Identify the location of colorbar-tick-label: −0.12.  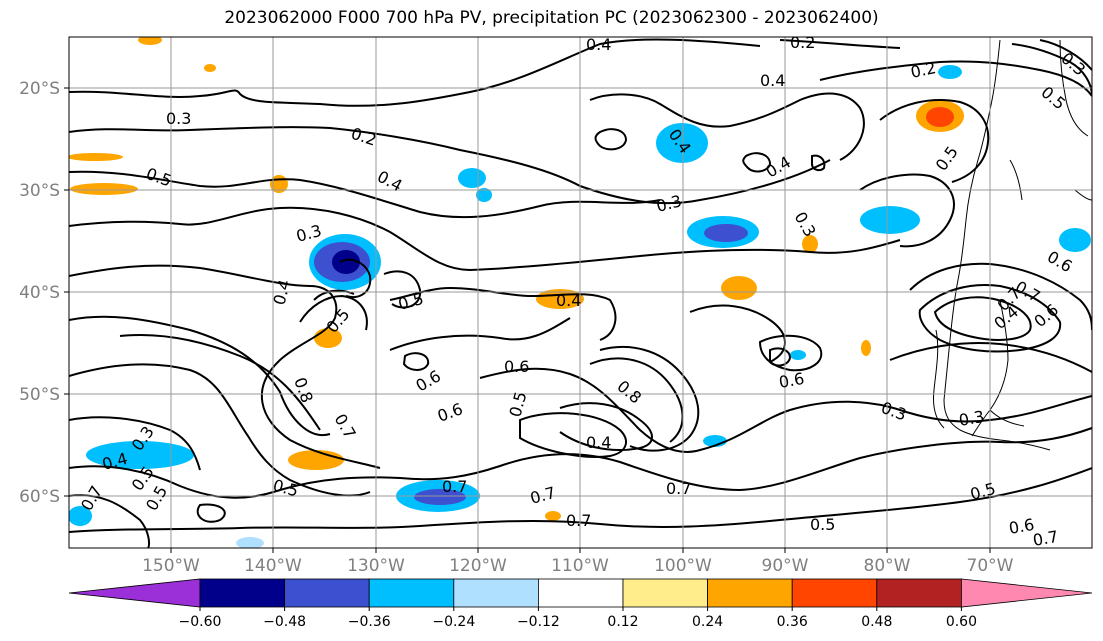
(538, 622).